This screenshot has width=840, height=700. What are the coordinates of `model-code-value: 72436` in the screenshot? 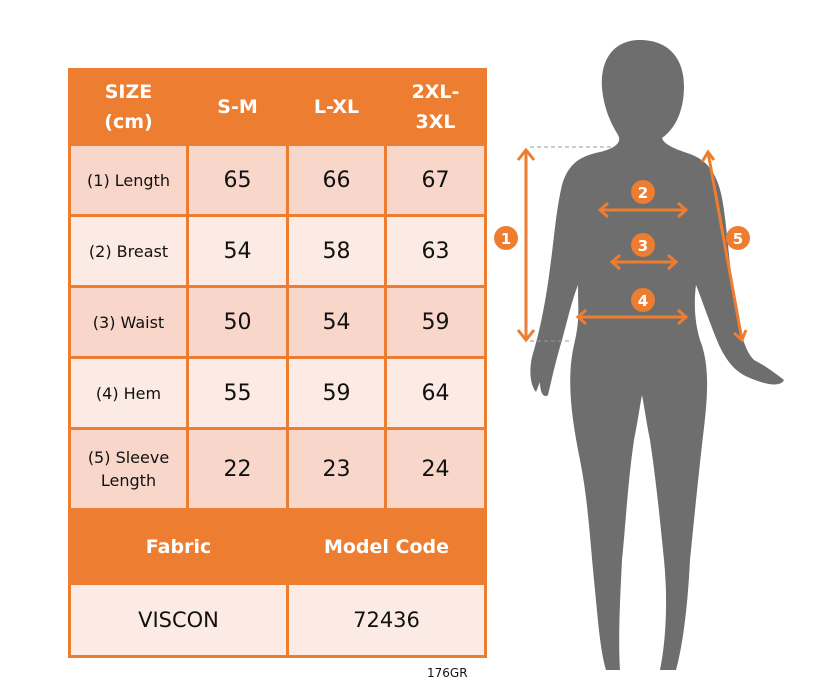 It's located at (386, 620).